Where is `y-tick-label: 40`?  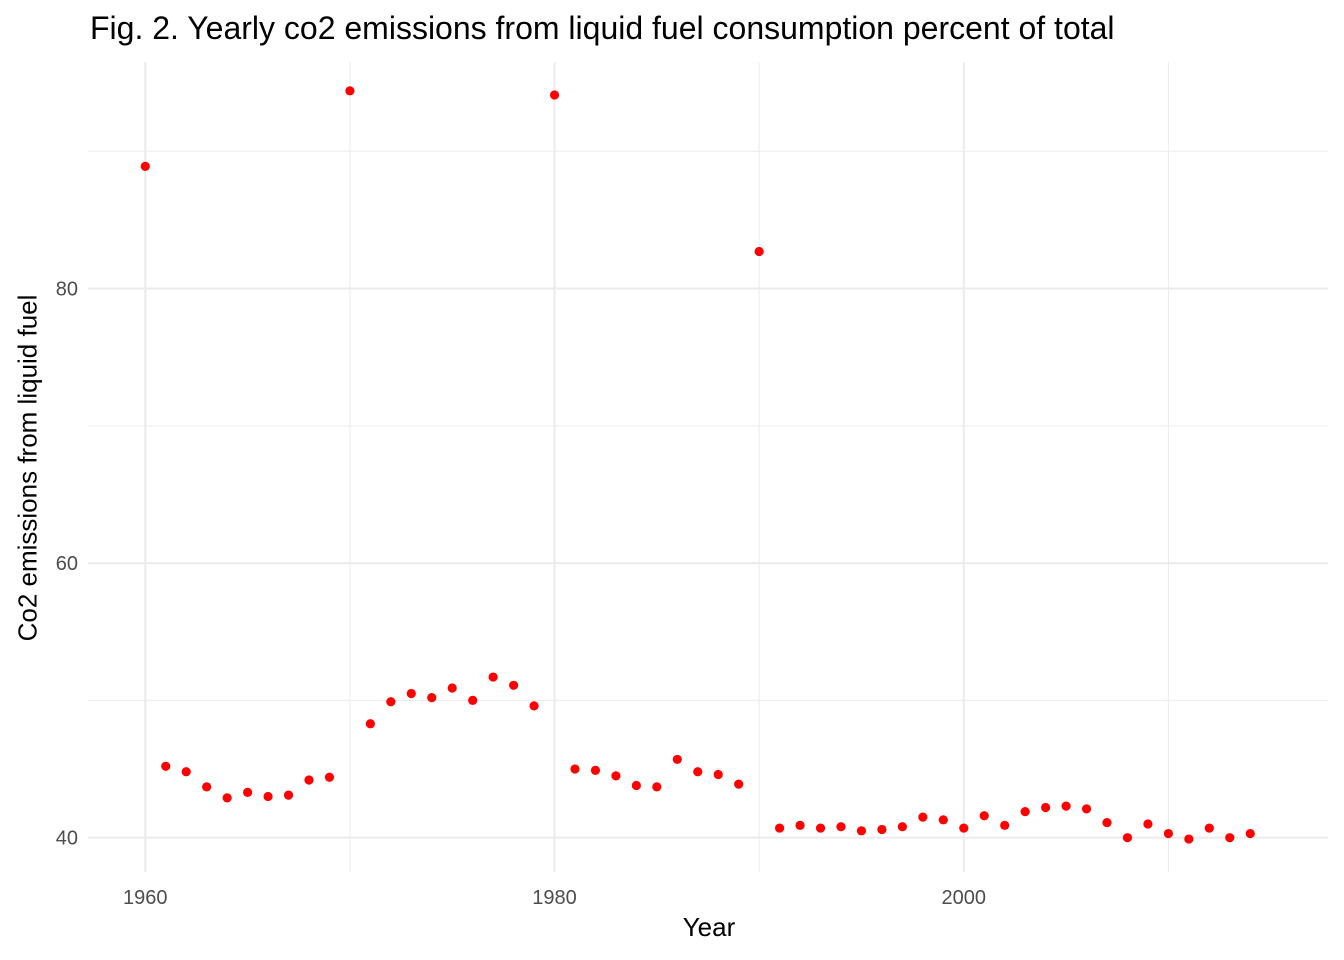
y-tick-label: 40 is located at coordinates (67, 839).